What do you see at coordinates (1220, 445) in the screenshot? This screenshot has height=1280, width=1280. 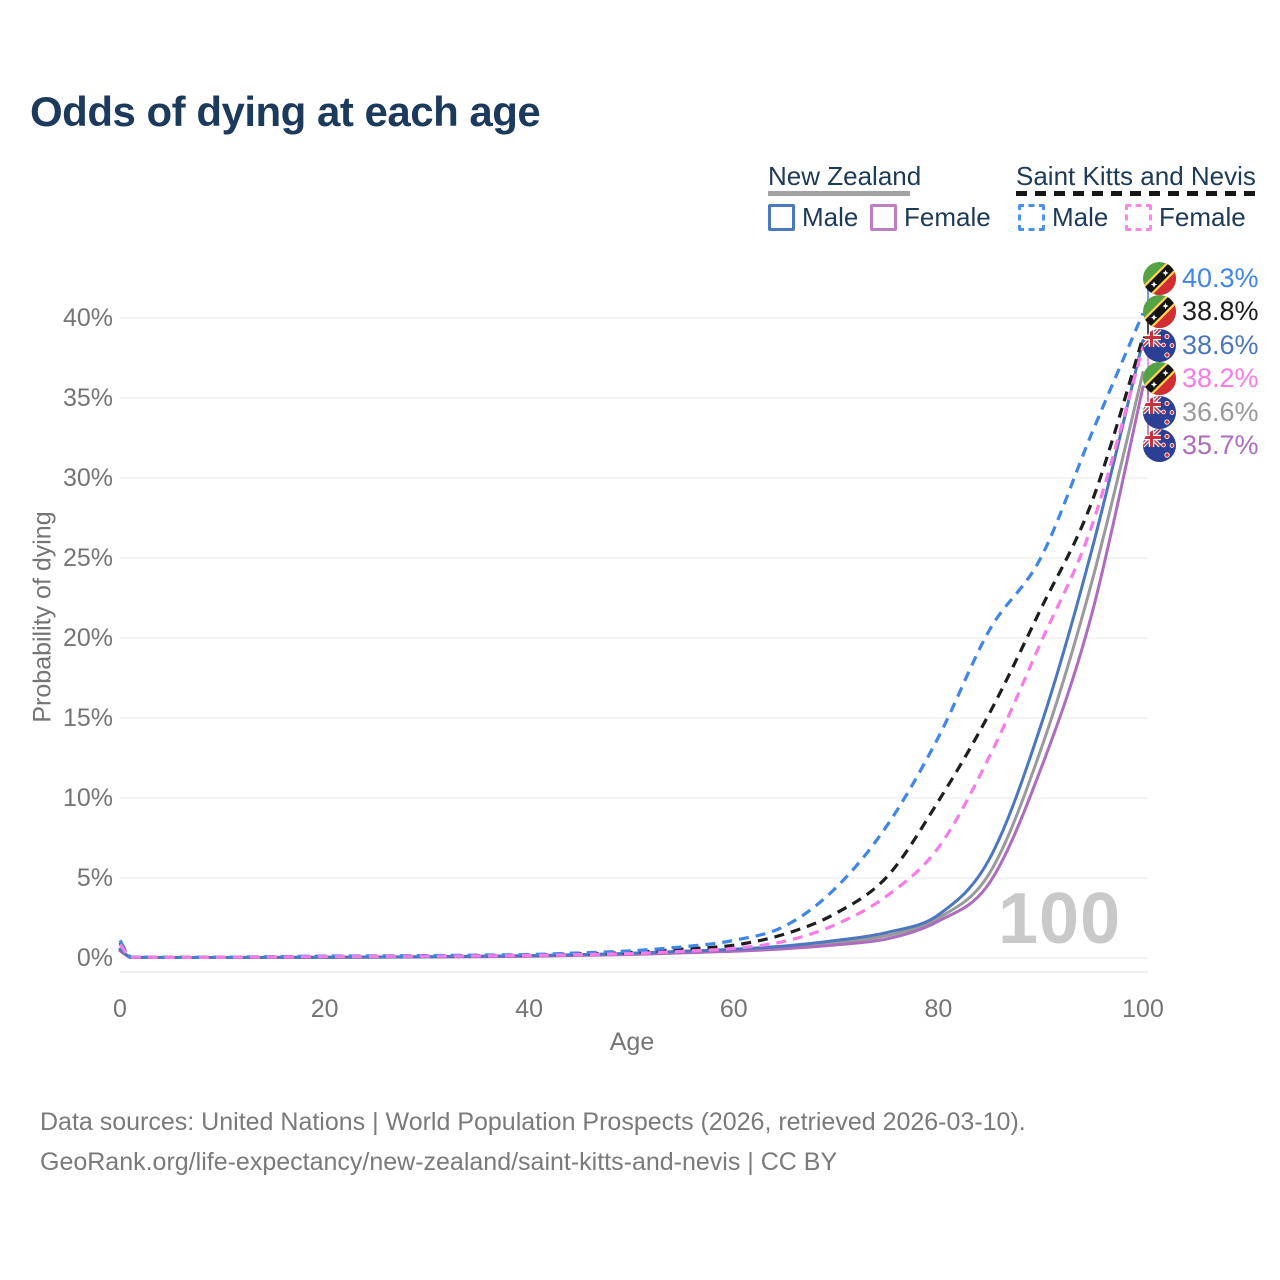 I see `end-label-value: 35.7%` at bounding box center [1220, 445].